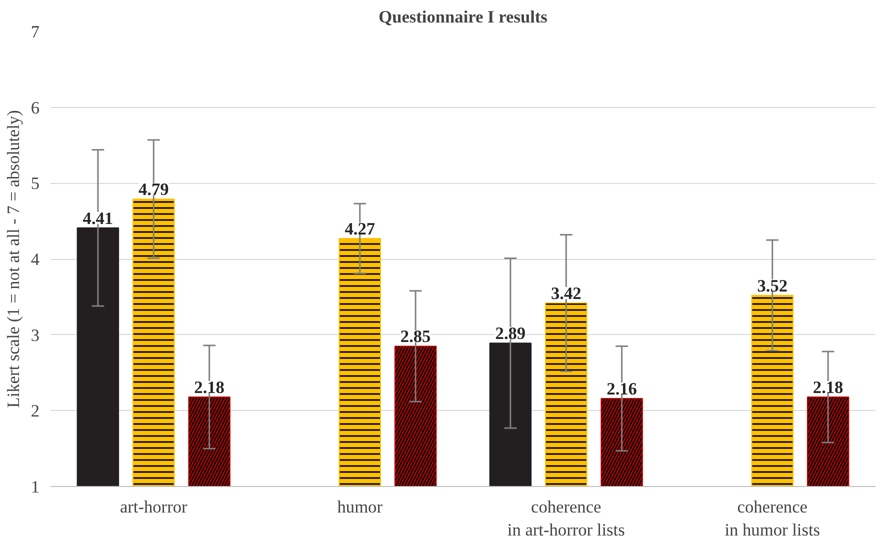 The width and height of the screenshot is (880, 542). I want to click on x-tick-label: humor, so click(360, 507).